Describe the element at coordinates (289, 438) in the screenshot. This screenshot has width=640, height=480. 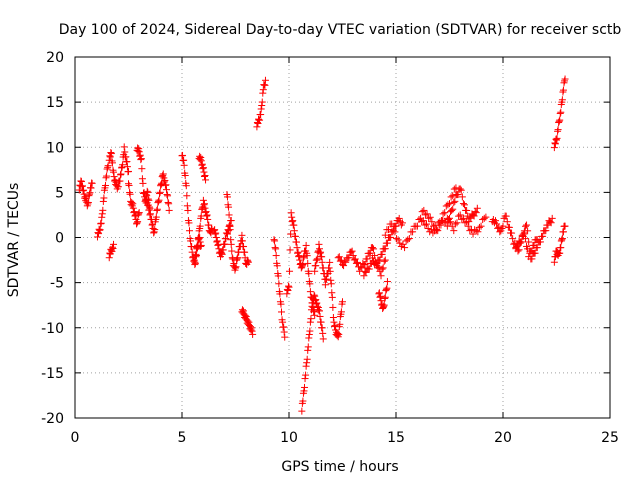
I see `x-tick-label: 10` at that location.